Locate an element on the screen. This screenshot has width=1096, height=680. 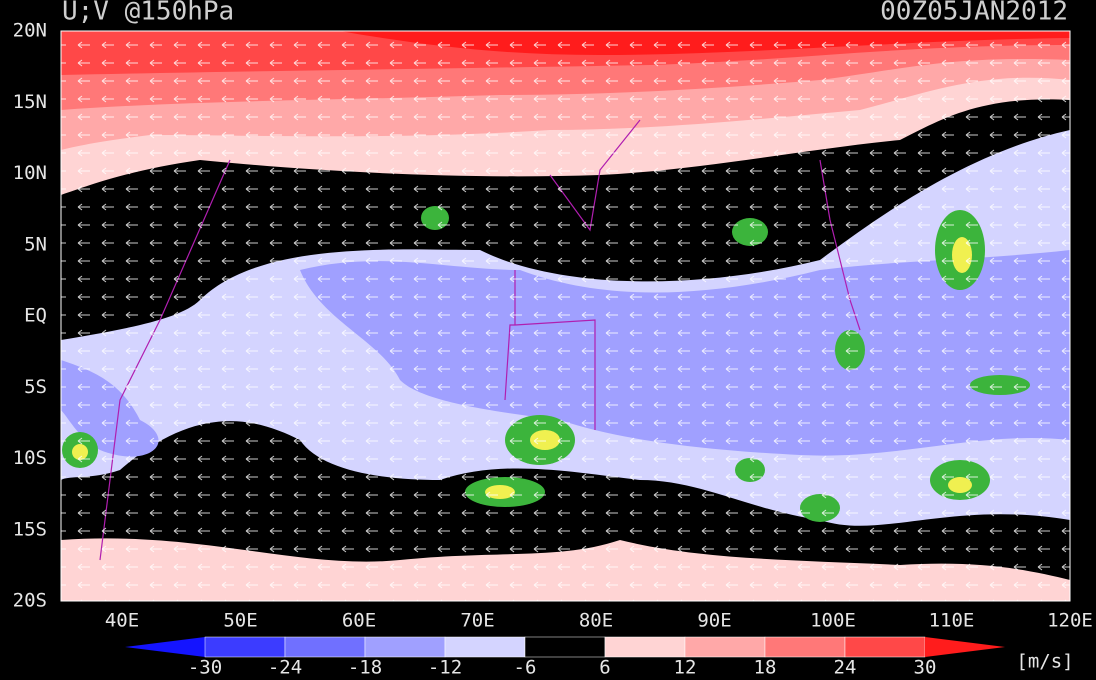
colorbar-label: 6 is located at coordinates (604, 668).